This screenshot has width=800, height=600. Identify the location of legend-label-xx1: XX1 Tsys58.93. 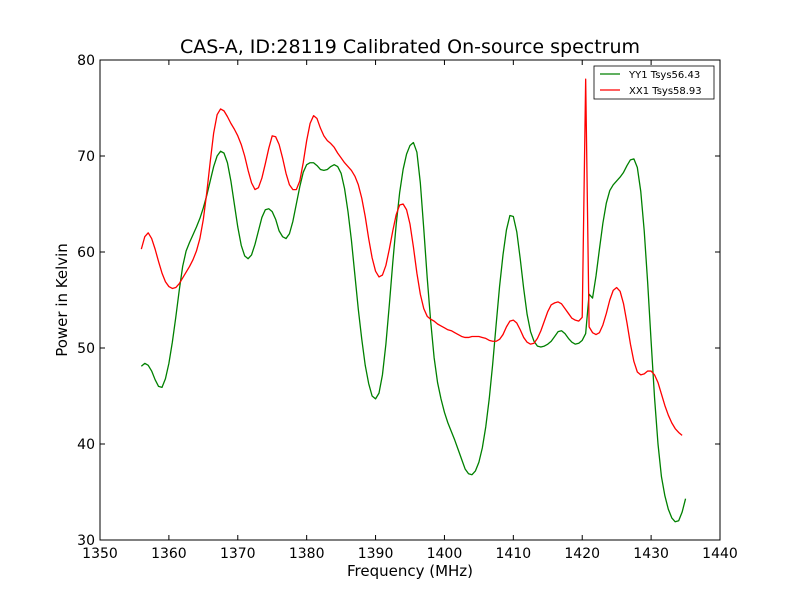
(665, 91).